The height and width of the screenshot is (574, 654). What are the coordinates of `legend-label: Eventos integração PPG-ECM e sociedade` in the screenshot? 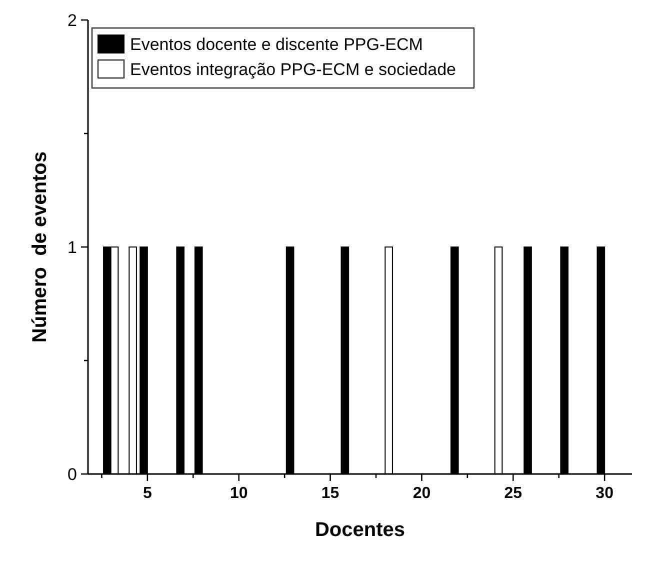 It's located at (293, 69).